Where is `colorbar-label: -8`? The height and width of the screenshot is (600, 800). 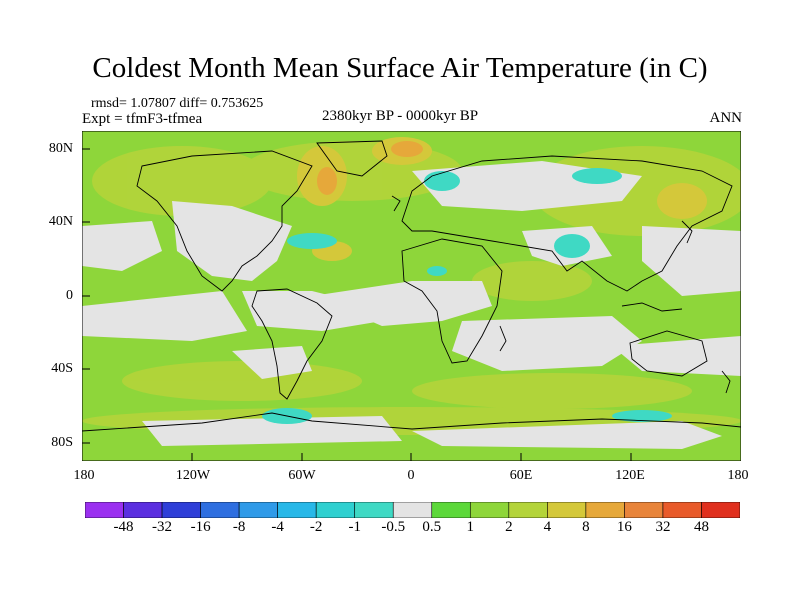
colorbar-label: -8 is located at coordinates (239, 527).